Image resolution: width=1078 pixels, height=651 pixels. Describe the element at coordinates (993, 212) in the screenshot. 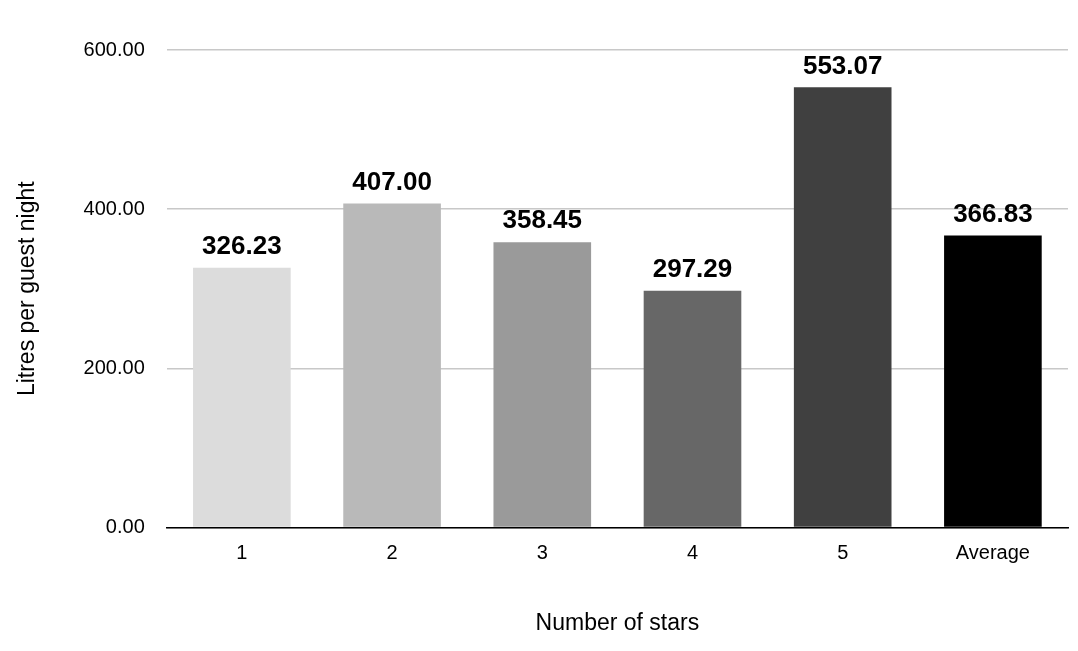

I see `data-label: 366.83` at that location.